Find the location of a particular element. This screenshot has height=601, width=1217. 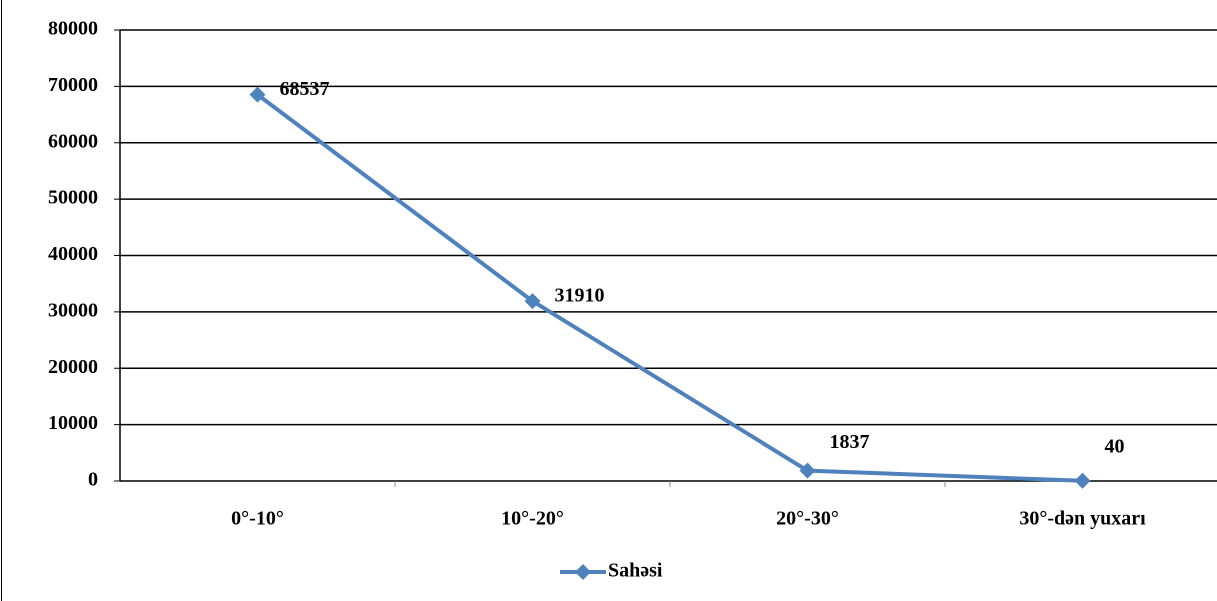

x-tick-label: 20°-30° is located at coordinates (807, 519).